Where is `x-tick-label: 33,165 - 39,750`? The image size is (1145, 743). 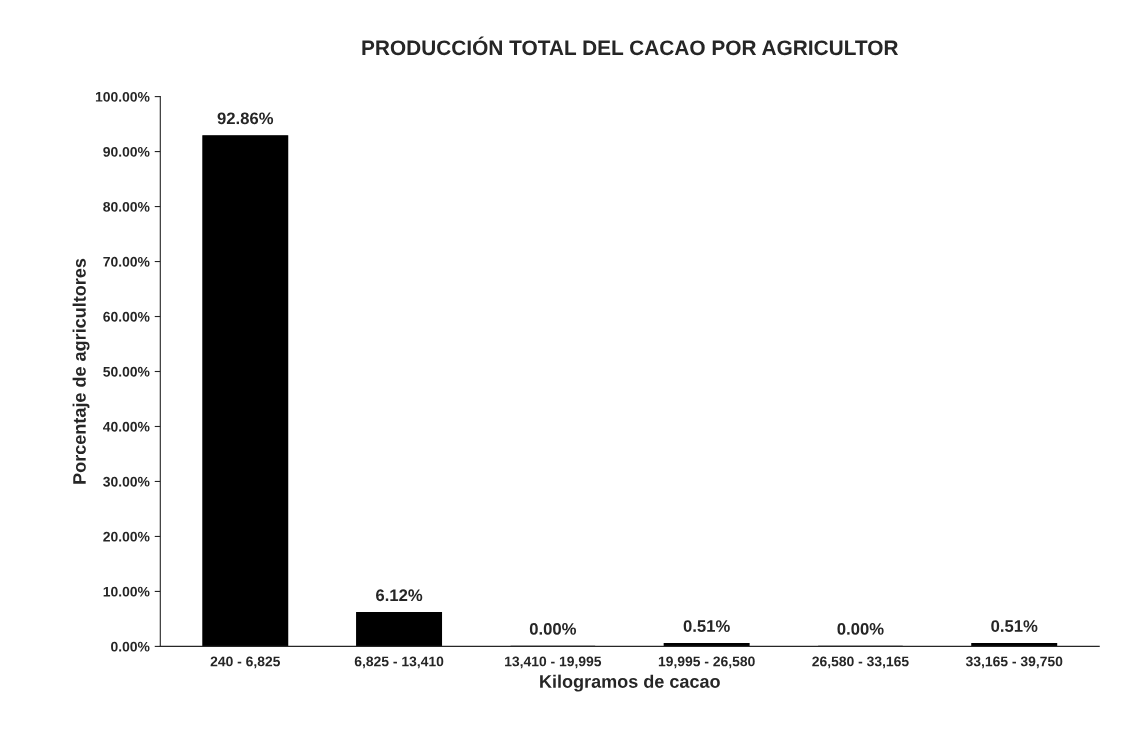
x-tick-label: 33,165 - 39,750 is located at coordinates (1014, 662).